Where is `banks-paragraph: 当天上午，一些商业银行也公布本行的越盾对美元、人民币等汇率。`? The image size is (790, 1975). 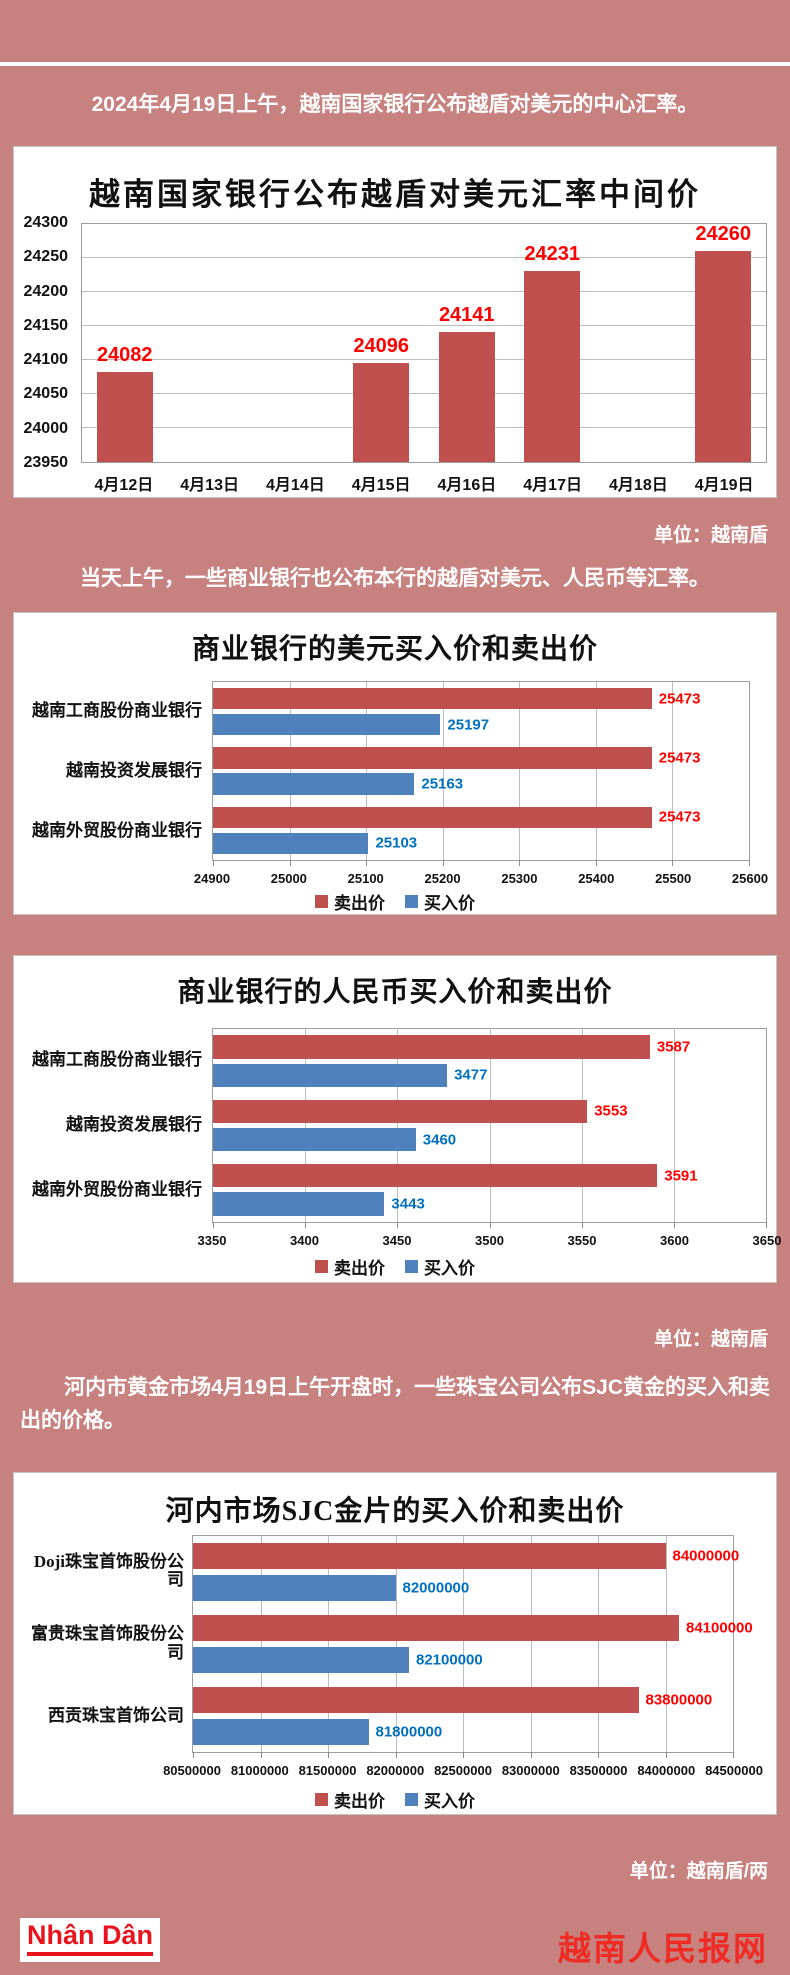
banks-paragraph: 当天上午，一些商业银行也公布本行的越盾对美元、人民币等汇率。 is located at coordinates (395, 578).